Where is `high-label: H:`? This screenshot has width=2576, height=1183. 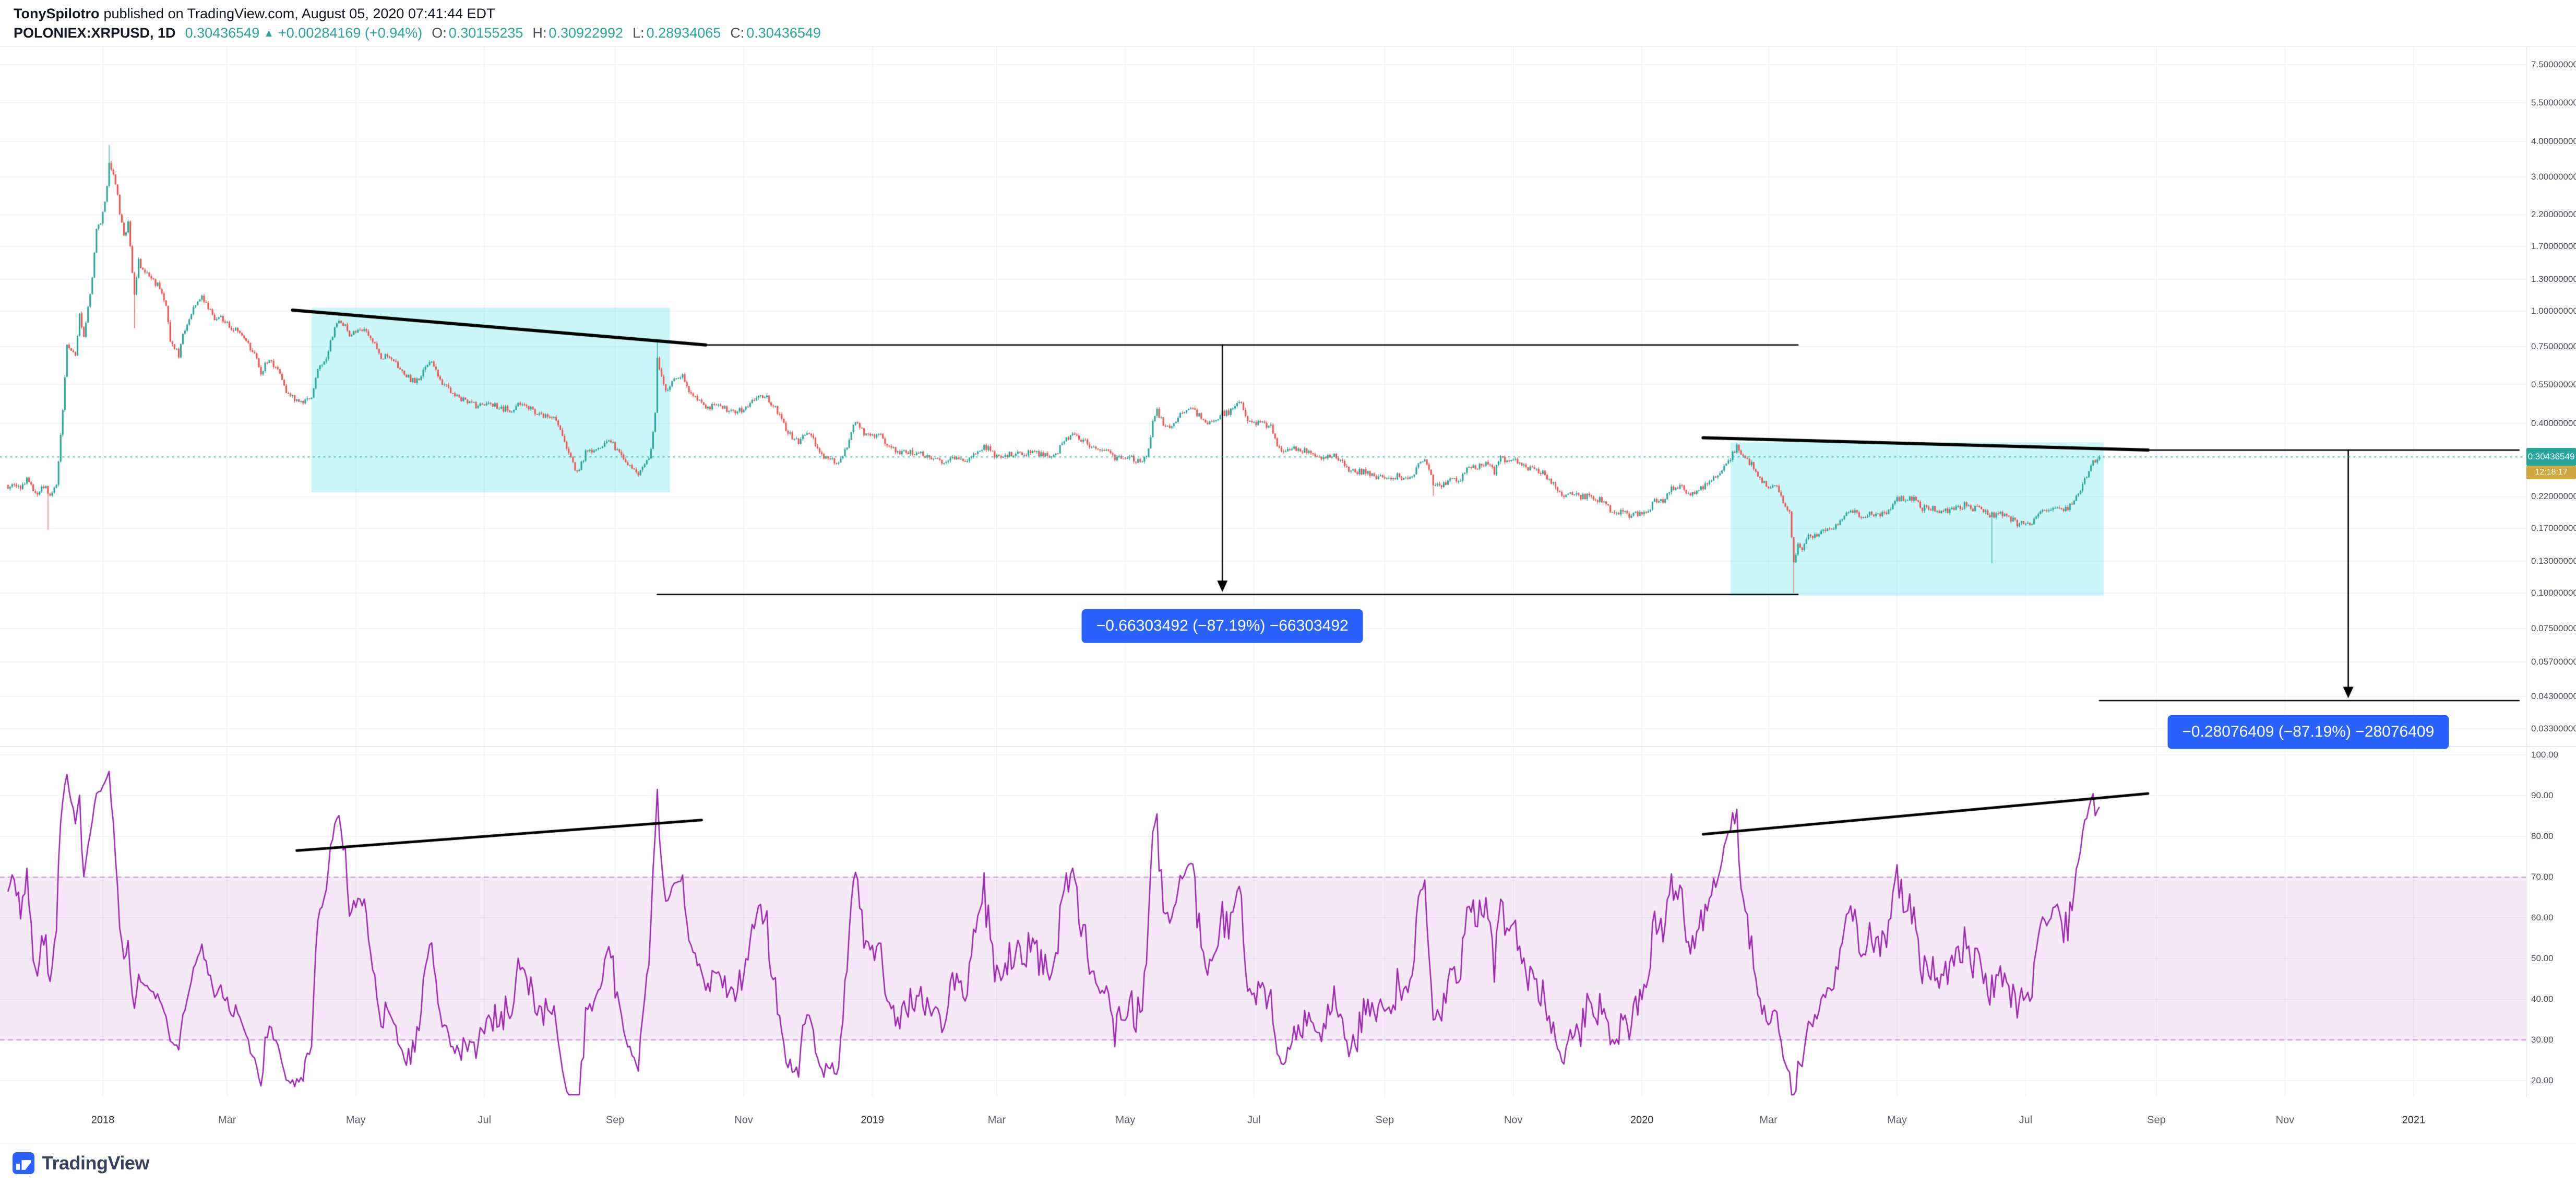
high-label: H: is located at coordinates (539, 33).